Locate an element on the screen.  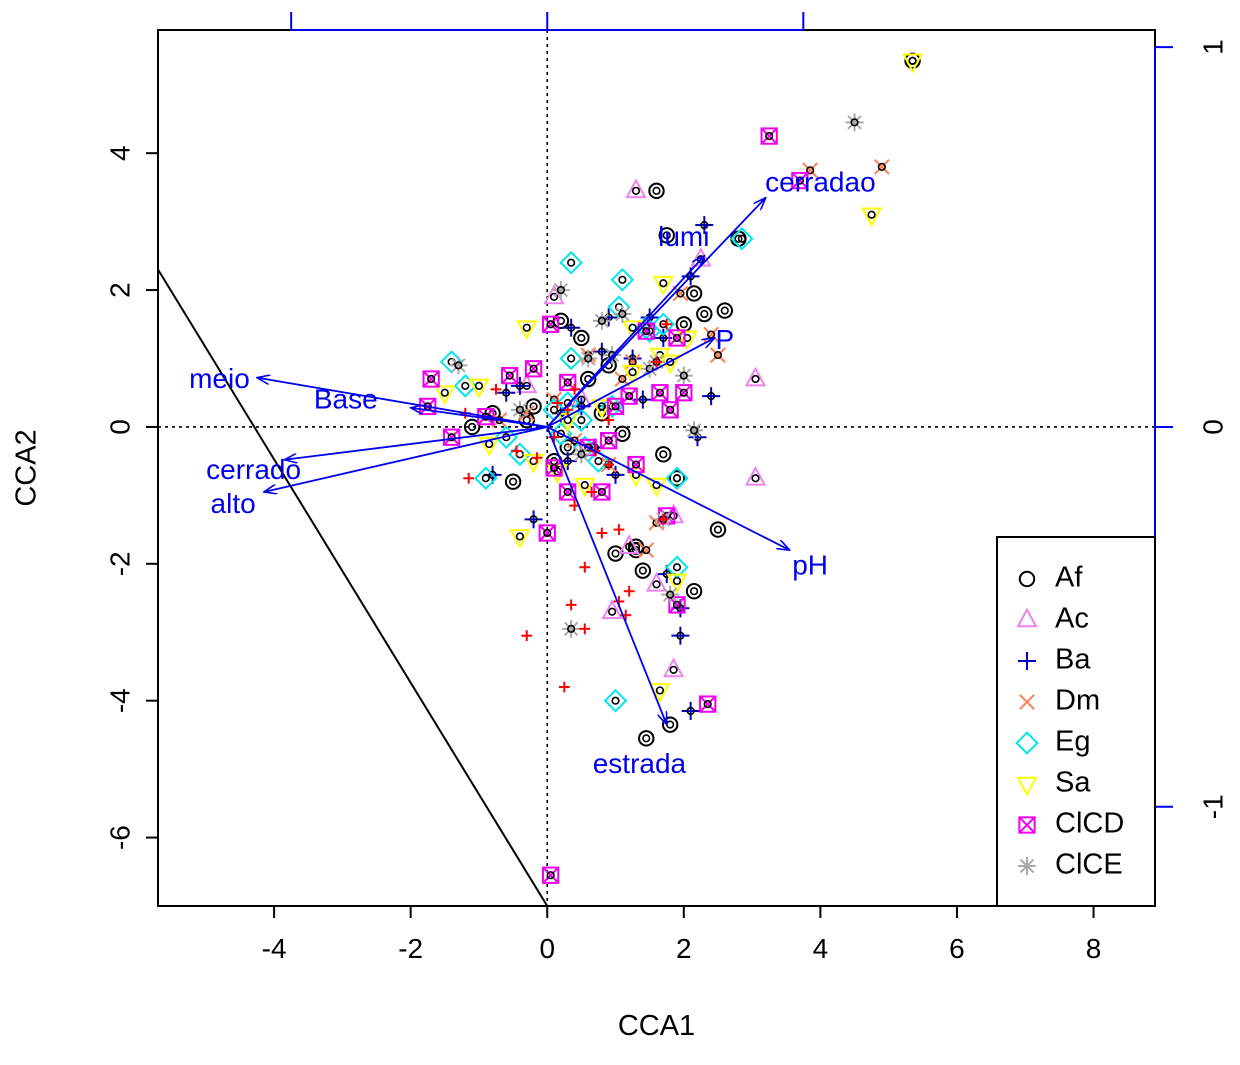
legend-symbol-af is located at coordinates (1027, 579).